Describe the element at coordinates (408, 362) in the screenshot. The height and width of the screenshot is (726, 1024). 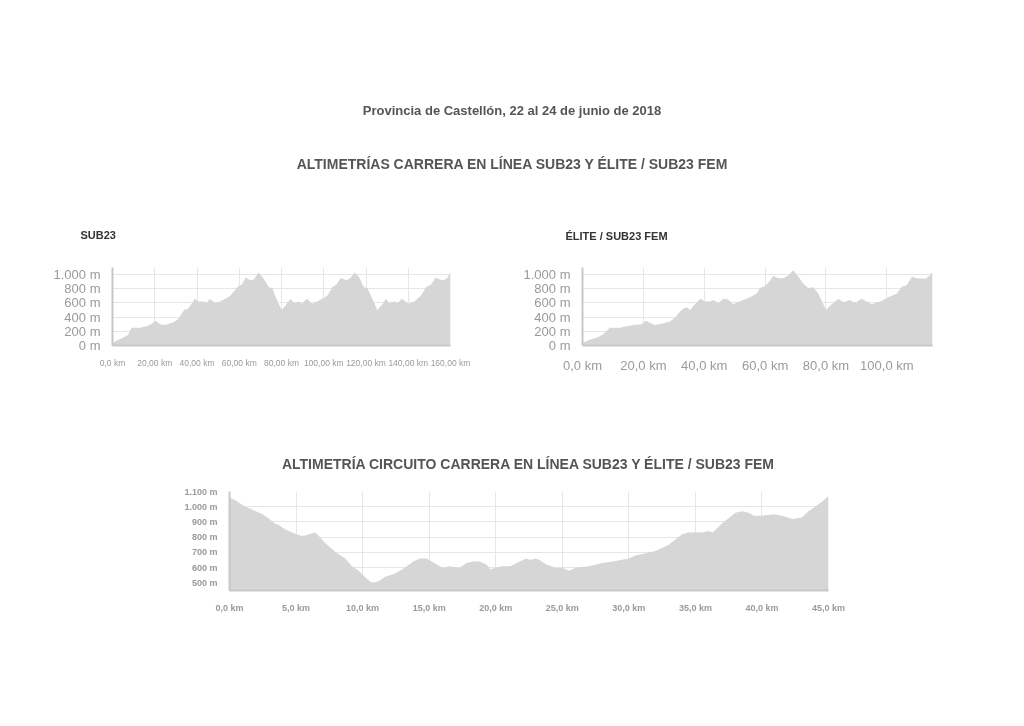
I see `x-tick-label: 140,00 km` at that location.